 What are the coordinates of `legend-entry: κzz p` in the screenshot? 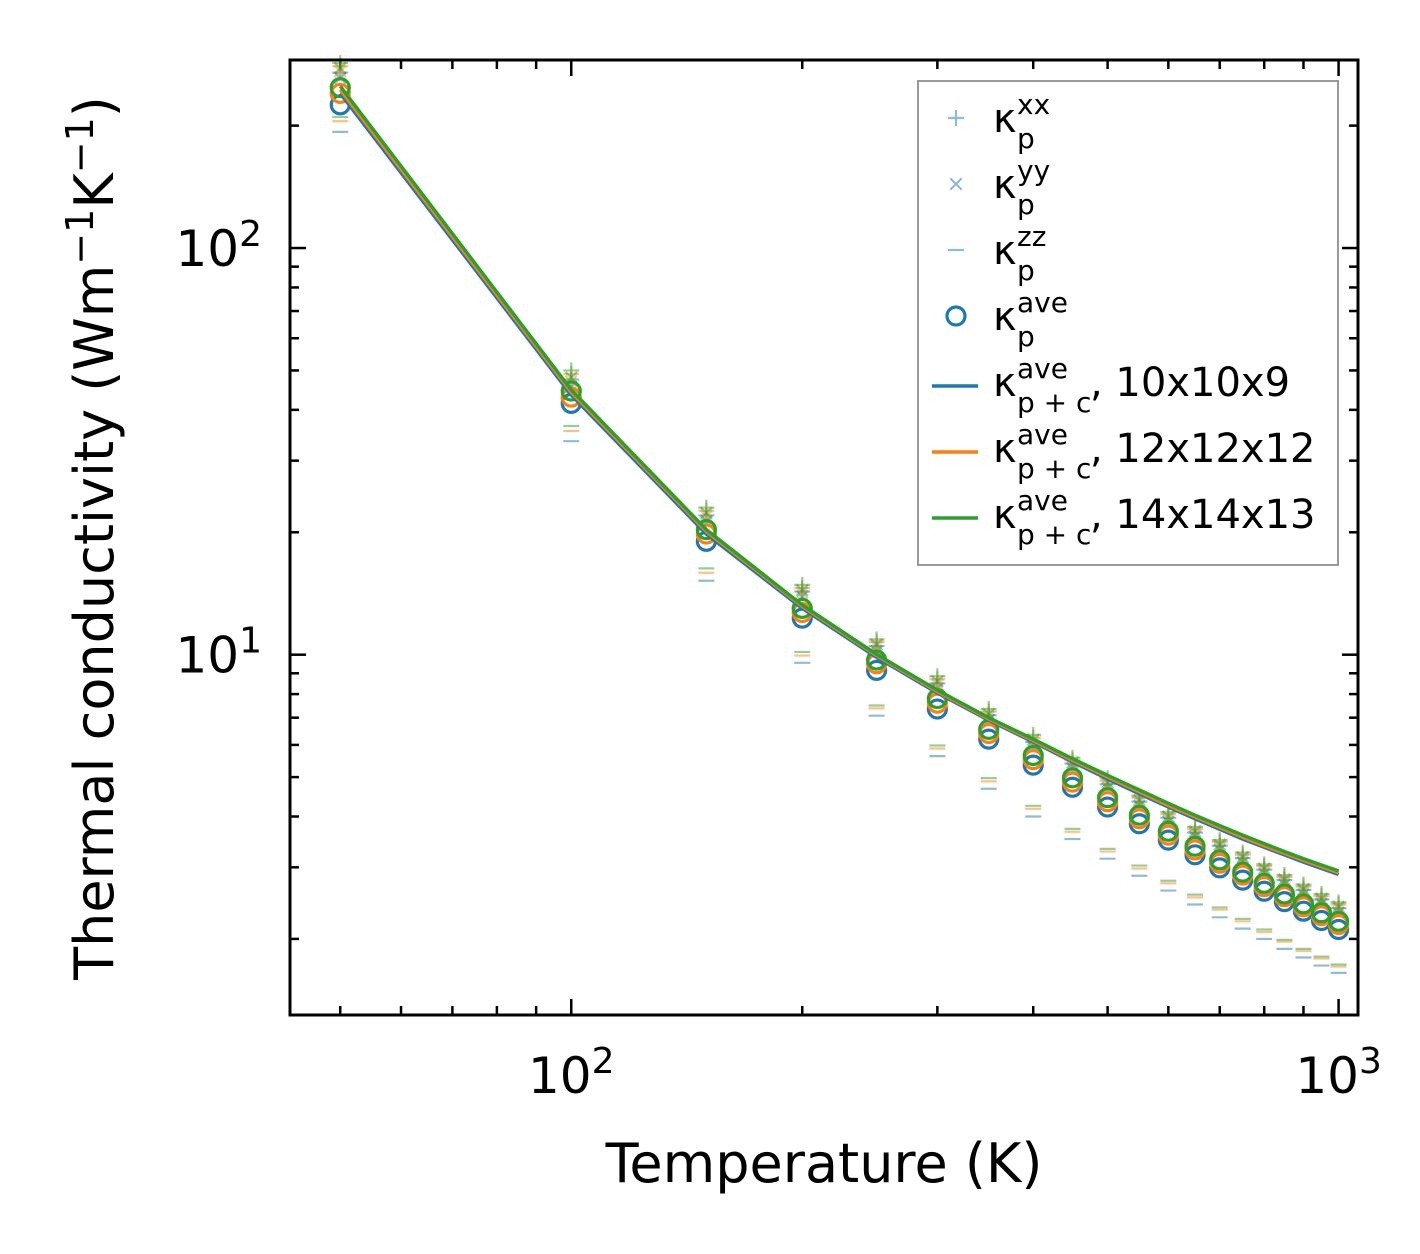 It's located at (997, 253).